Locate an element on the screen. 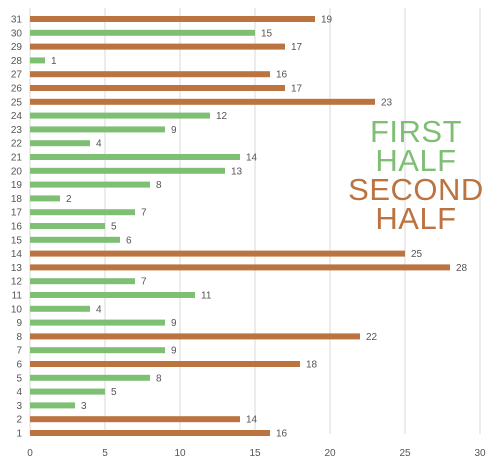  value-label: 11 is located at coordinates (206, 296).